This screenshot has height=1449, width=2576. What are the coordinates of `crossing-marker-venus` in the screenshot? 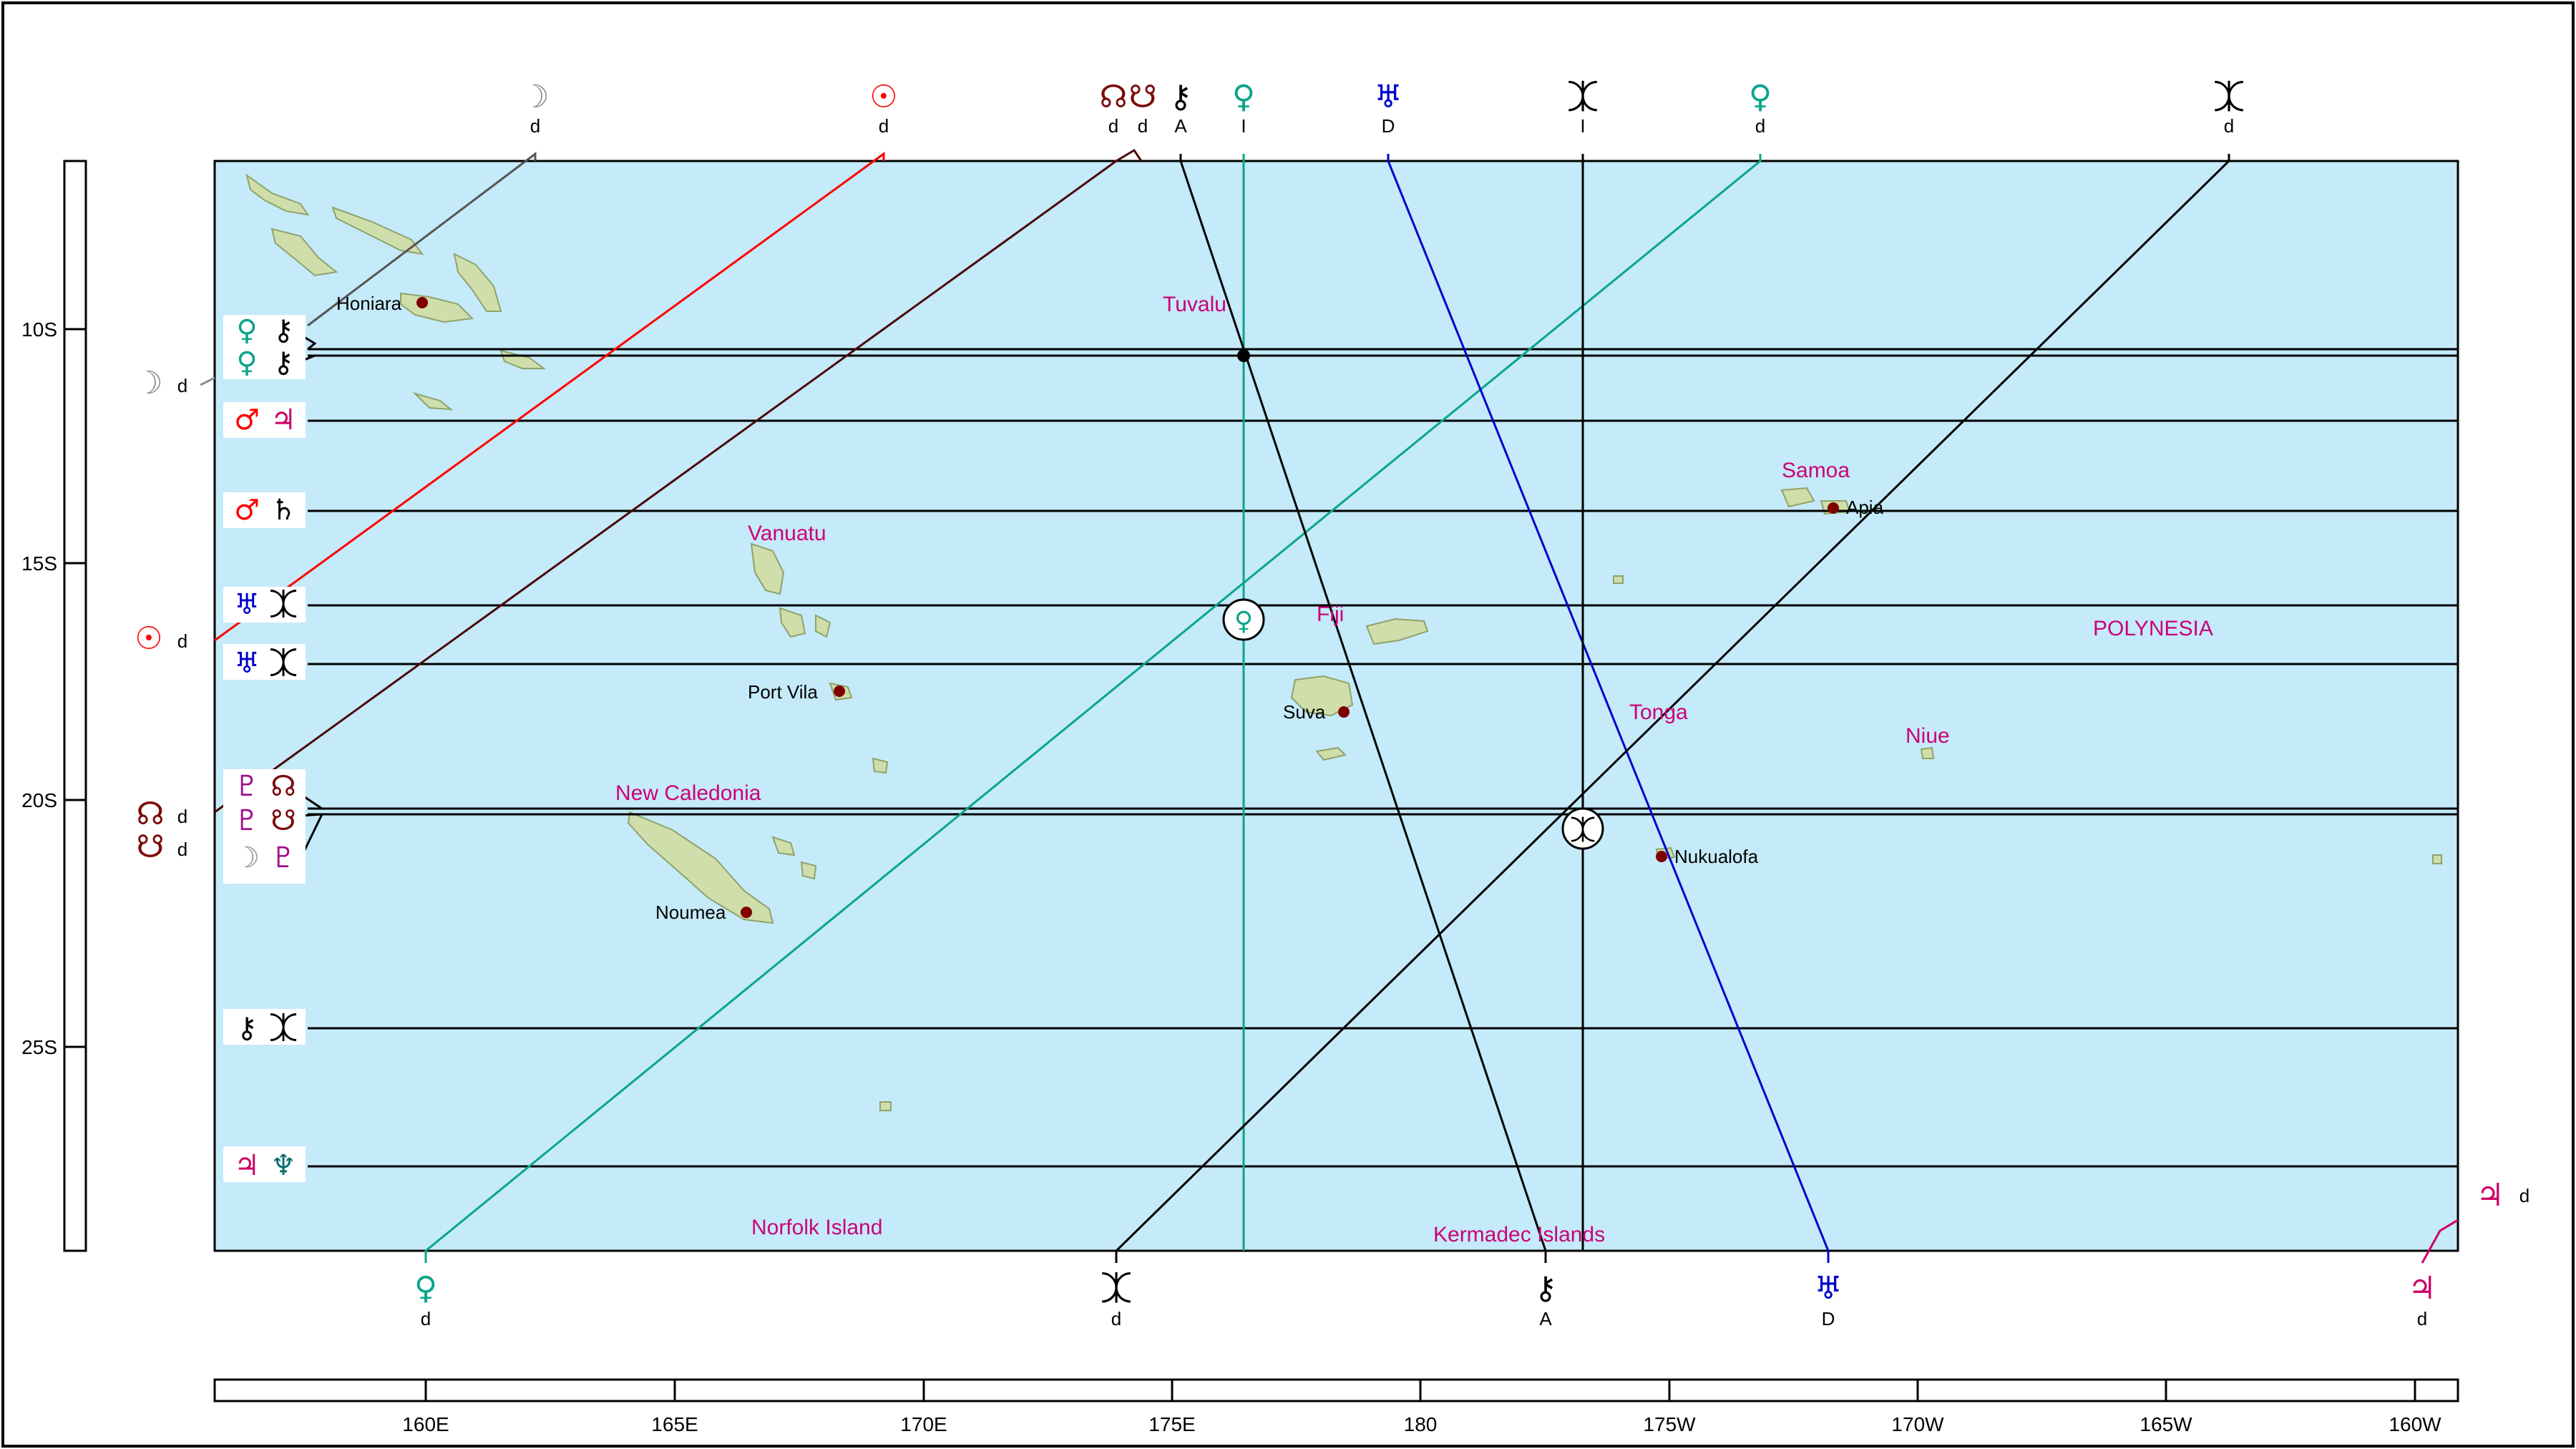 It's located at (1243, 619).